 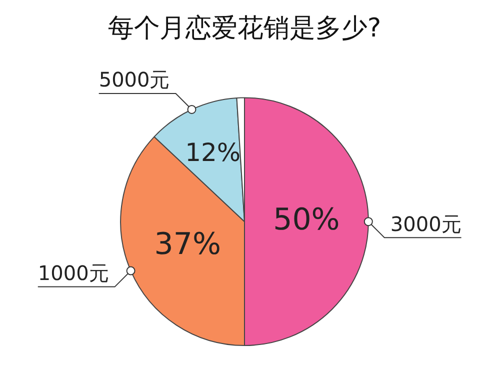 I want to click on data-label: 12%, so click(x=213, y=152).